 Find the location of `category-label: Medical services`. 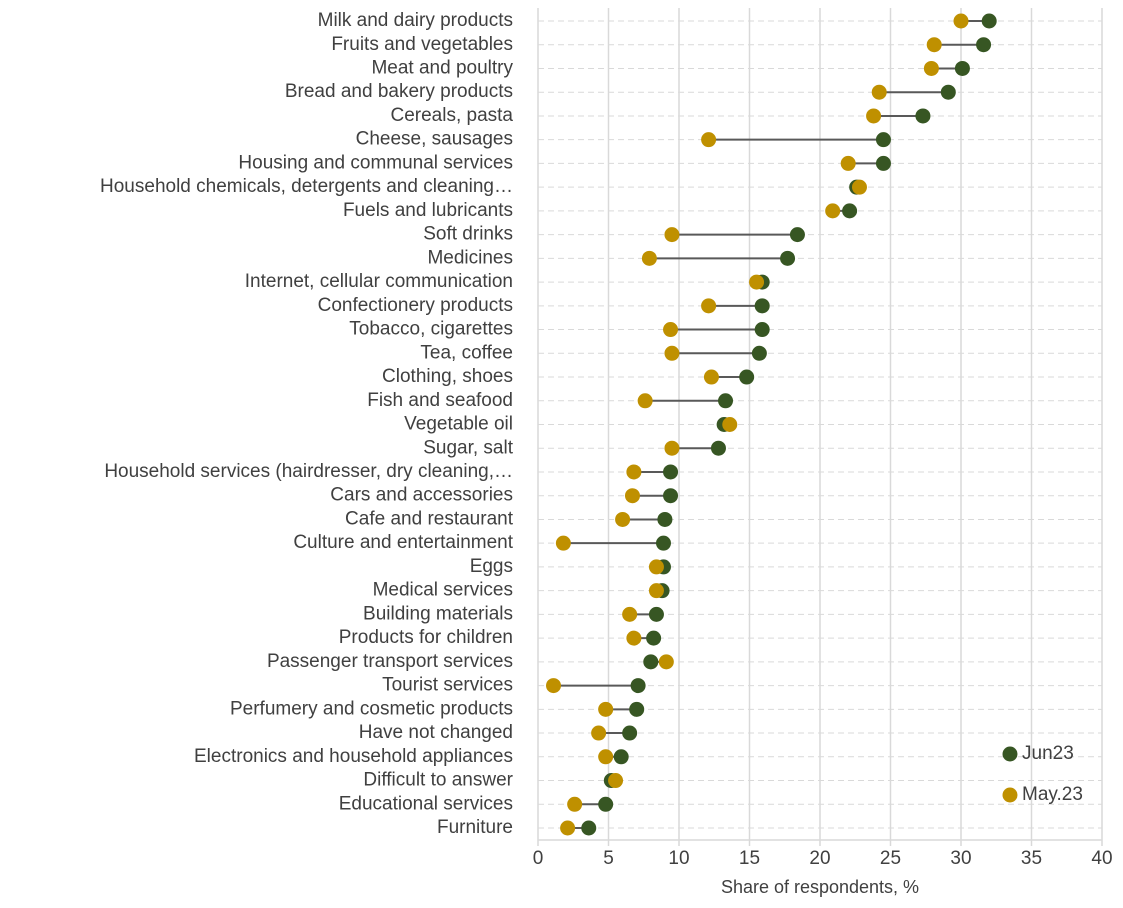

category-label: Medical services is located at coordinates (443, 590).